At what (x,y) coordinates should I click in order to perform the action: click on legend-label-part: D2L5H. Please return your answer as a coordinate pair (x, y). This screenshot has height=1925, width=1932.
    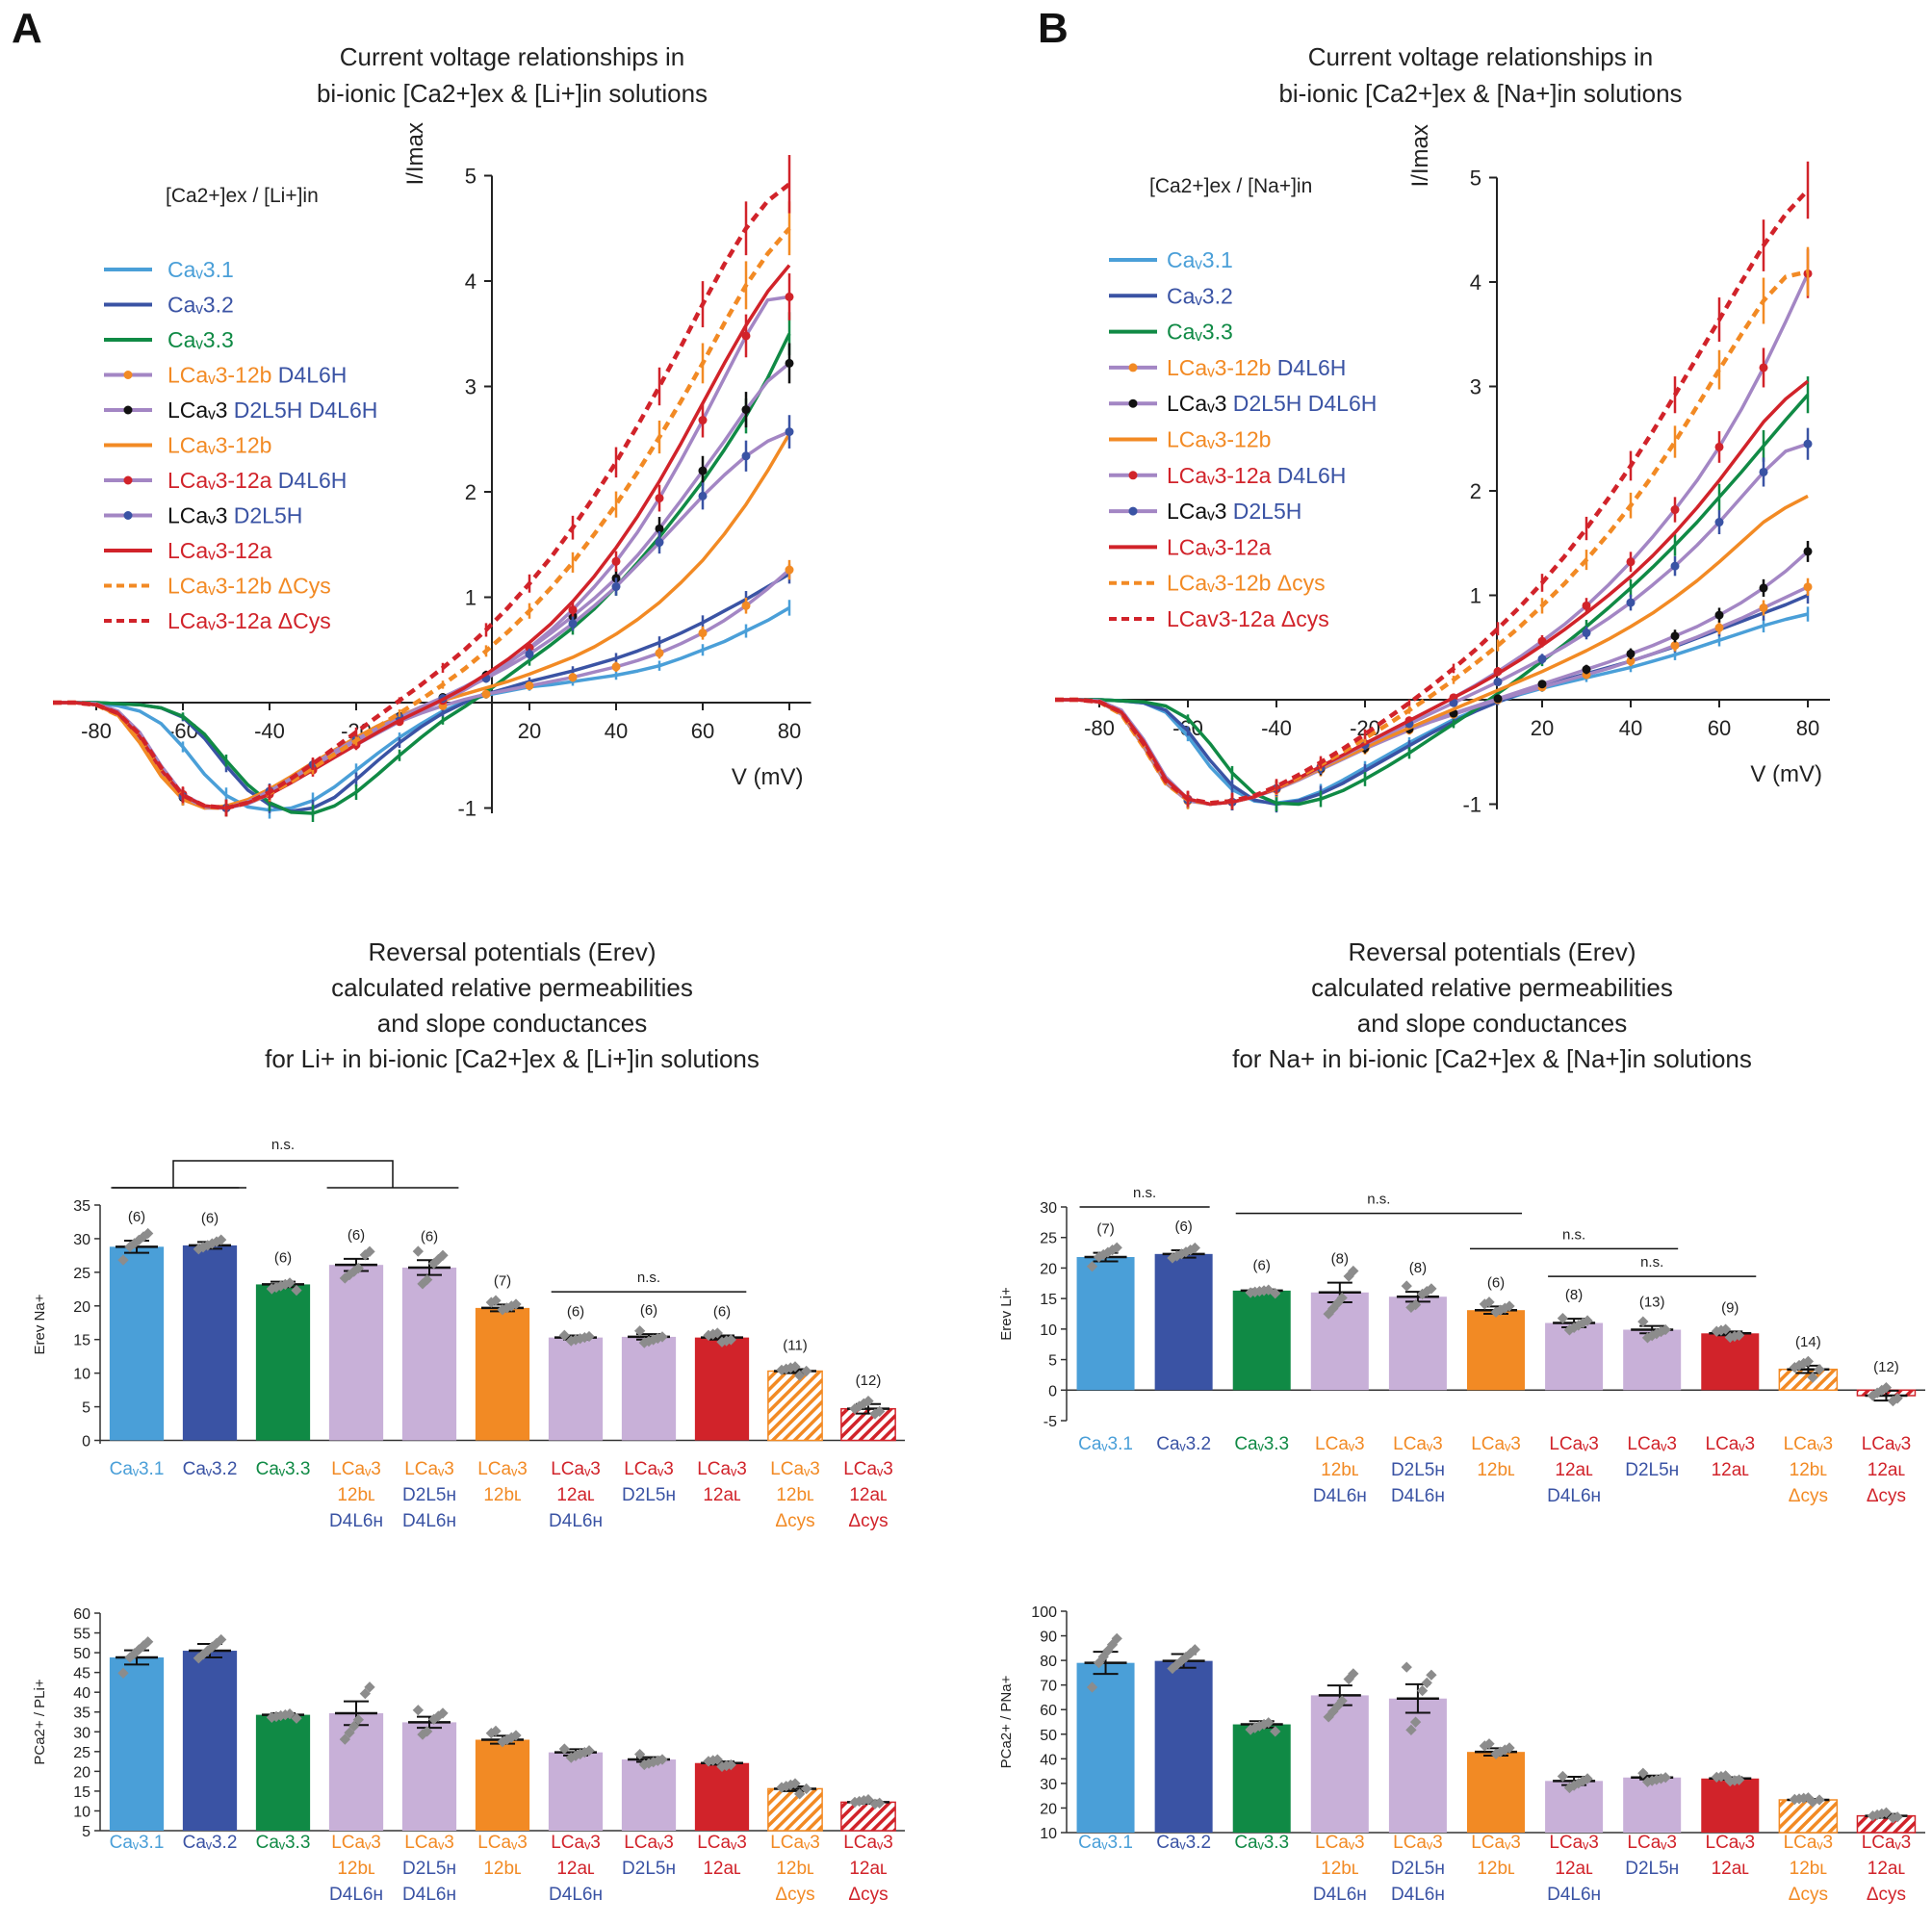
    Looking at the image, I should click on (1263, 403).